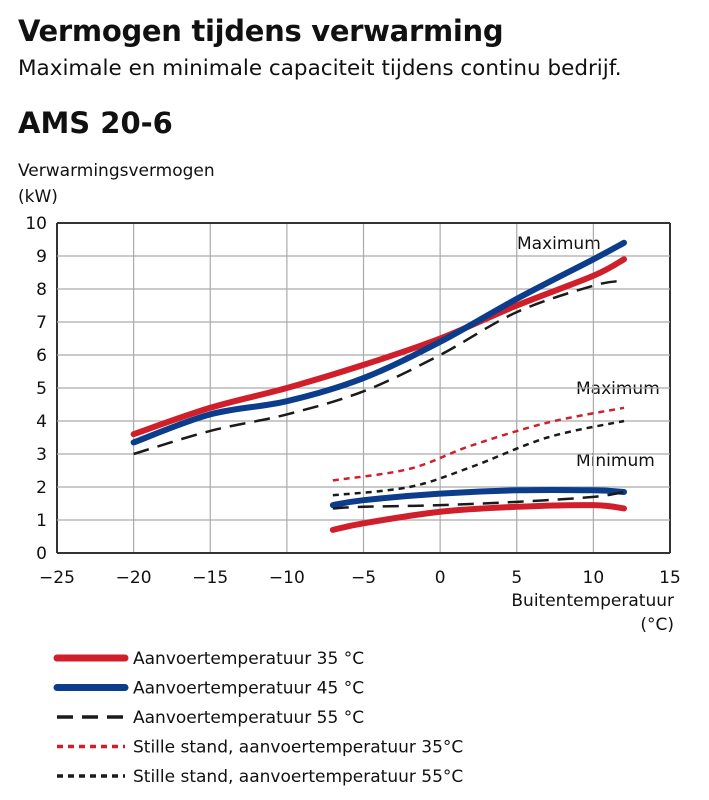 The image size is (709, 800). I want to click on legend-label: Aanvoertemperatuur 35 °C, so click(248, 659).